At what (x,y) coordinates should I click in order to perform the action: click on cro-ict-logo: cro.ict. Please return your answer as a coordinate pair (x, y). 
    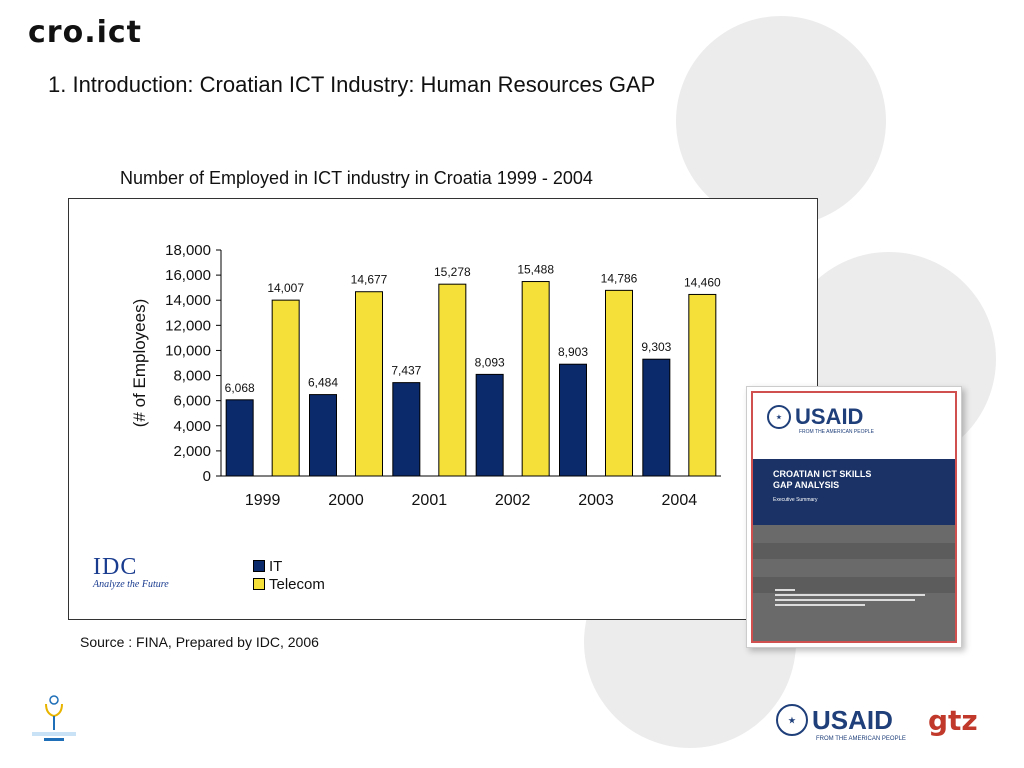
    Looking at the image, I should click on (98, 40).